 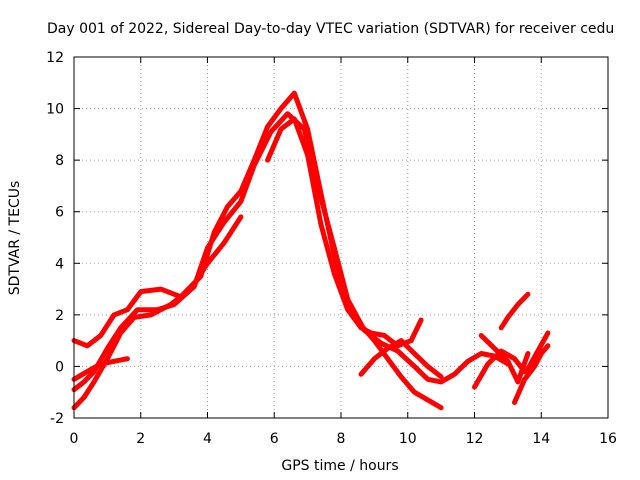 What do you see at coordinates (15, 238) in the screenshot?
I see `y-axis-label: SDTVAR / TECUs` at bounding box center [15, 238].